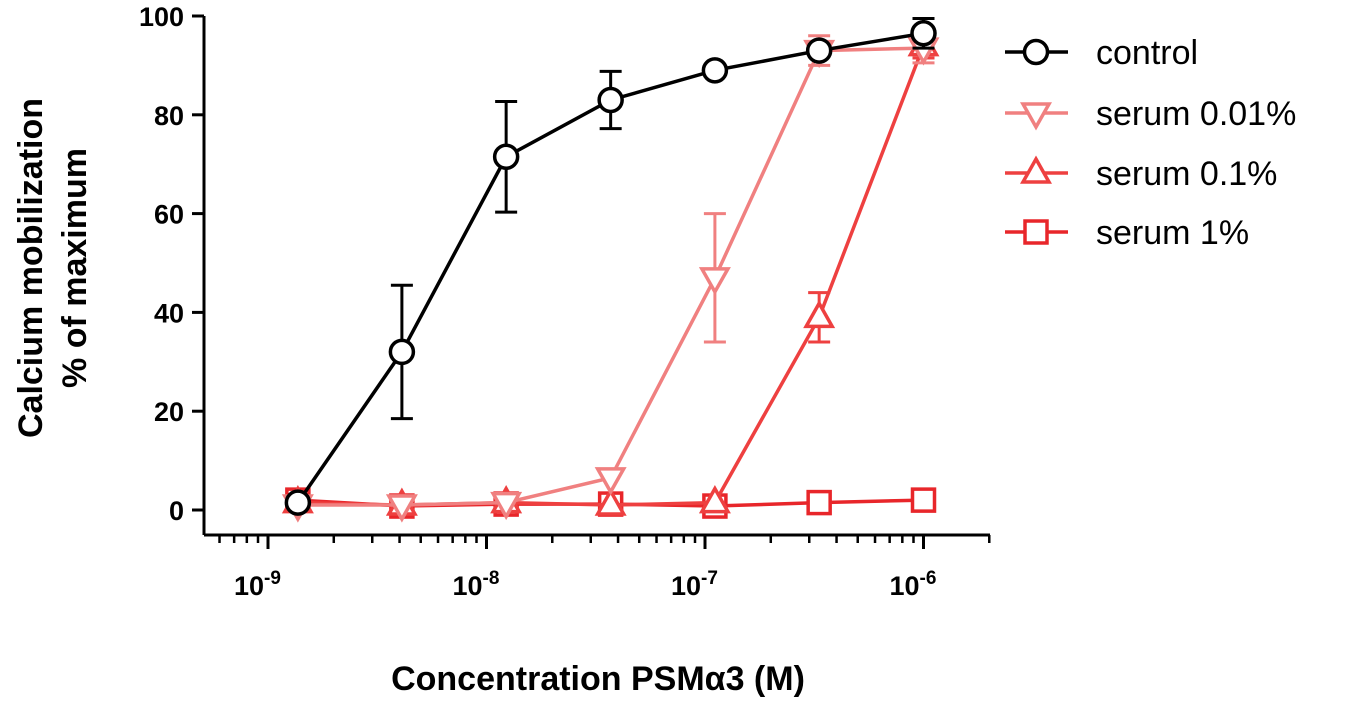 The height and width of the screenshot is (703, 1350). I want to click on legend: control serum 0.01% serum 0.1% serum 1%, so click(1150, 143).